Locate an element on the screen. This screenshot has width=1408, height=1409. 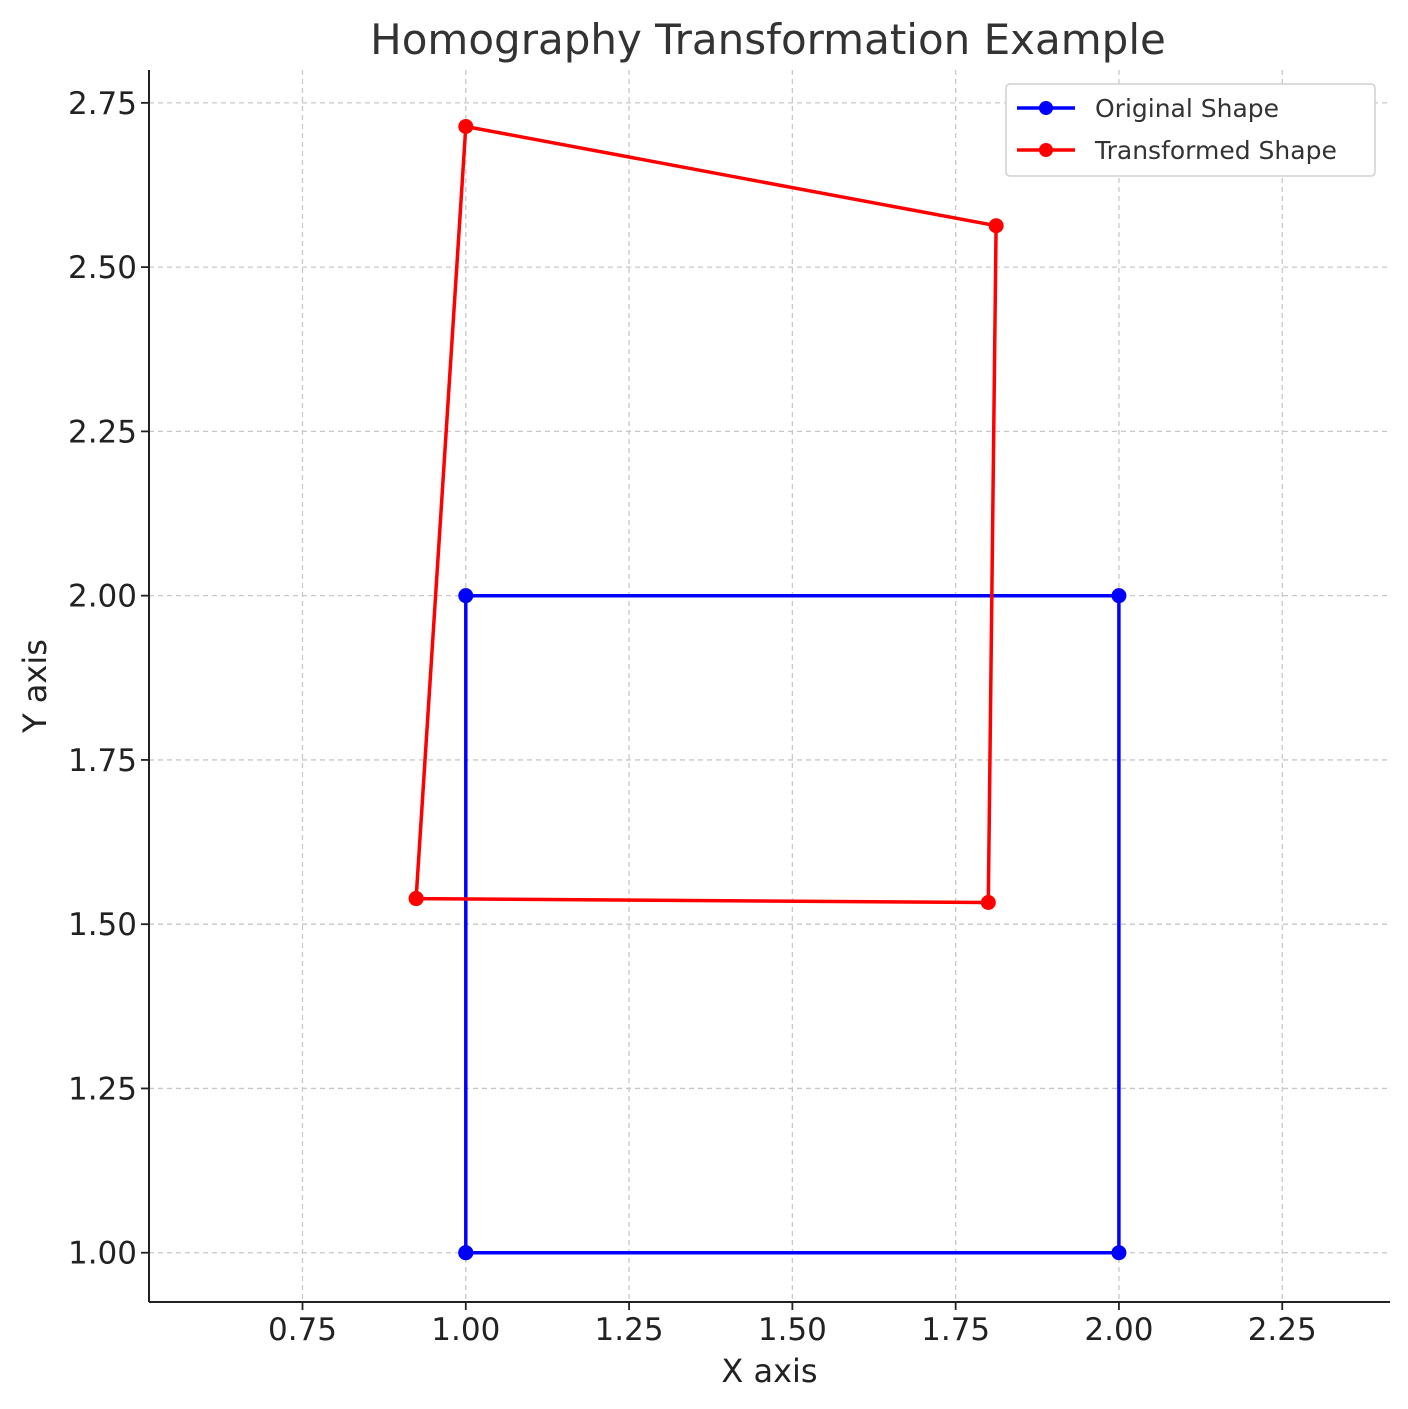
x-tick-label: 2.00 is located at coordinates (1118, 1330).